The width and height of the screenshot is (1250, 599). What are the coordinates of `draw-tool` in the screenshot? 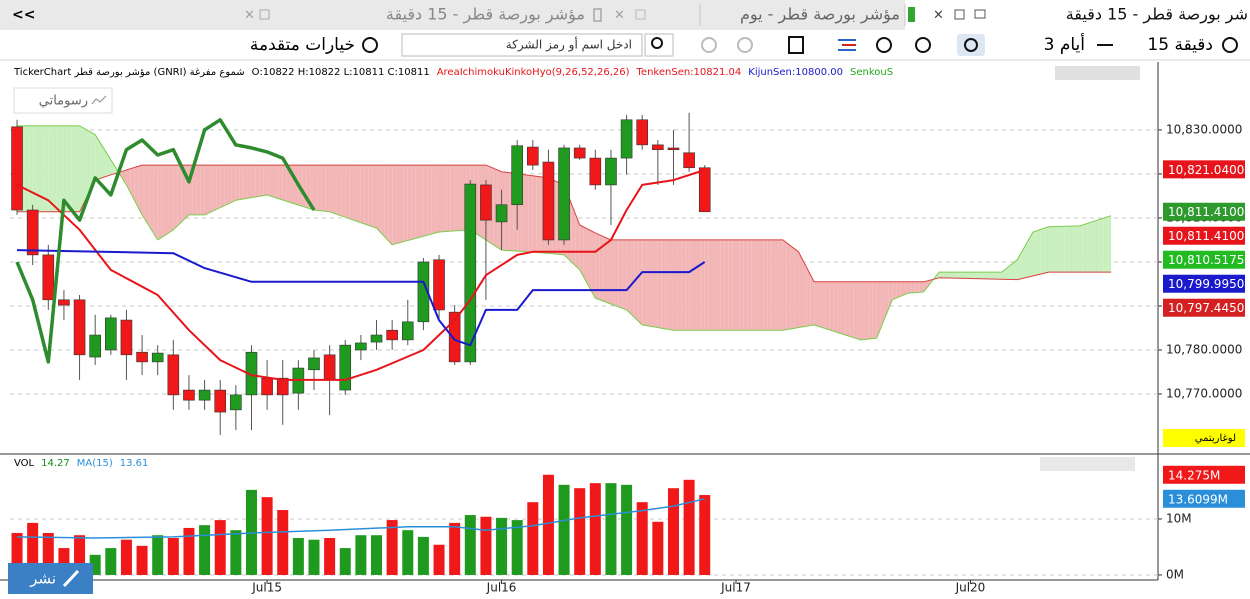 It's located at (971, 45).